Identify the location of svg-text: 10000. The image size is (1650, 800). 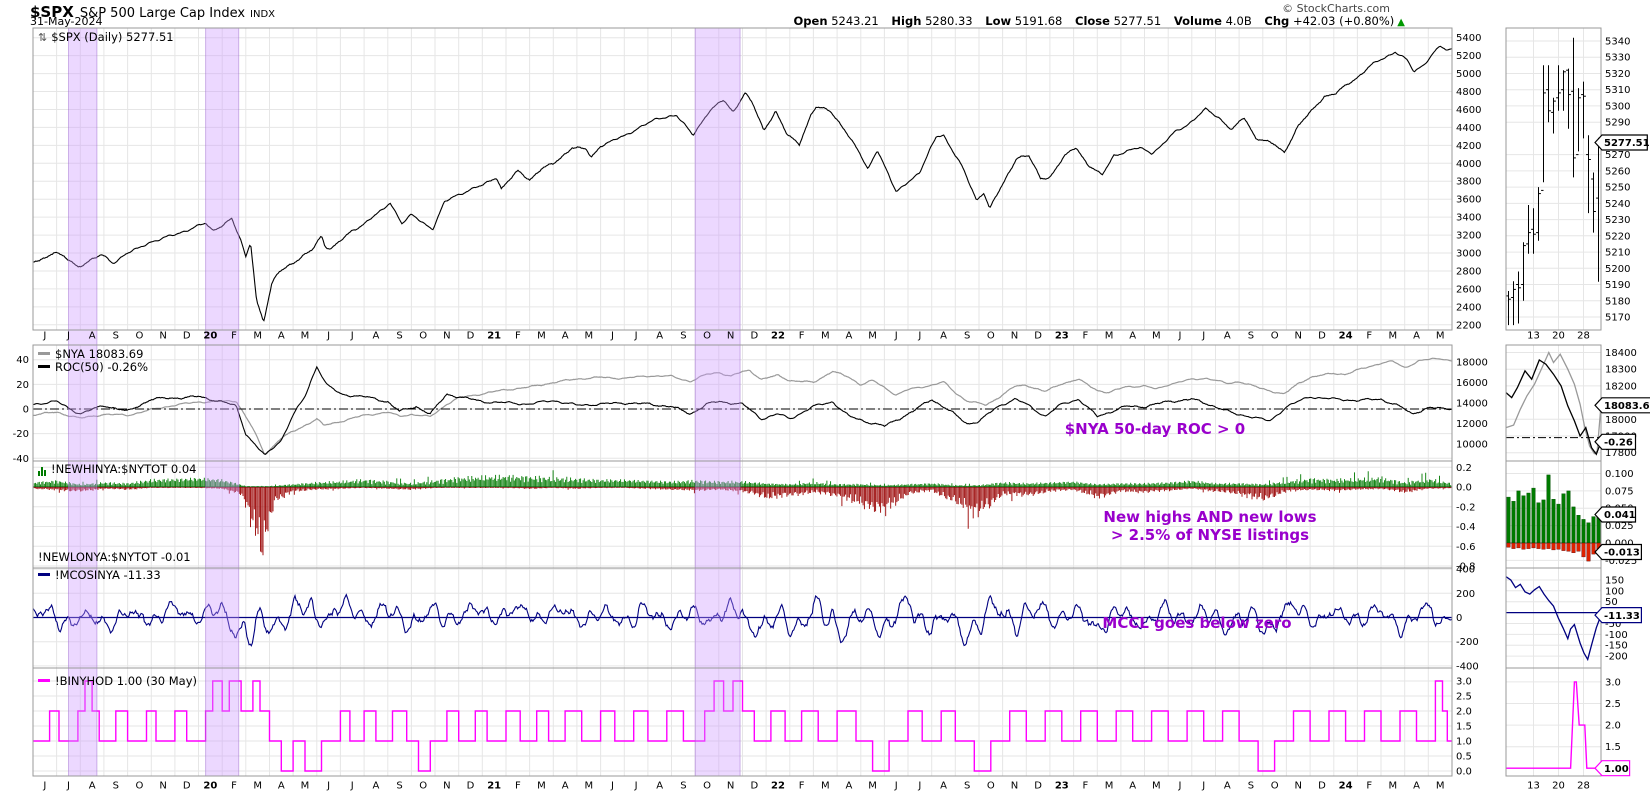
(1472, 445).